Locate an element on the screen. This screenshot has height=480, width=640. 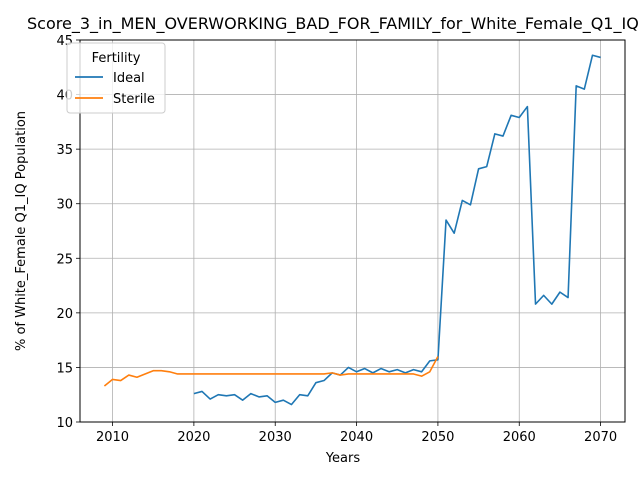
series-line-sterile is located at coordinates (271, 371).